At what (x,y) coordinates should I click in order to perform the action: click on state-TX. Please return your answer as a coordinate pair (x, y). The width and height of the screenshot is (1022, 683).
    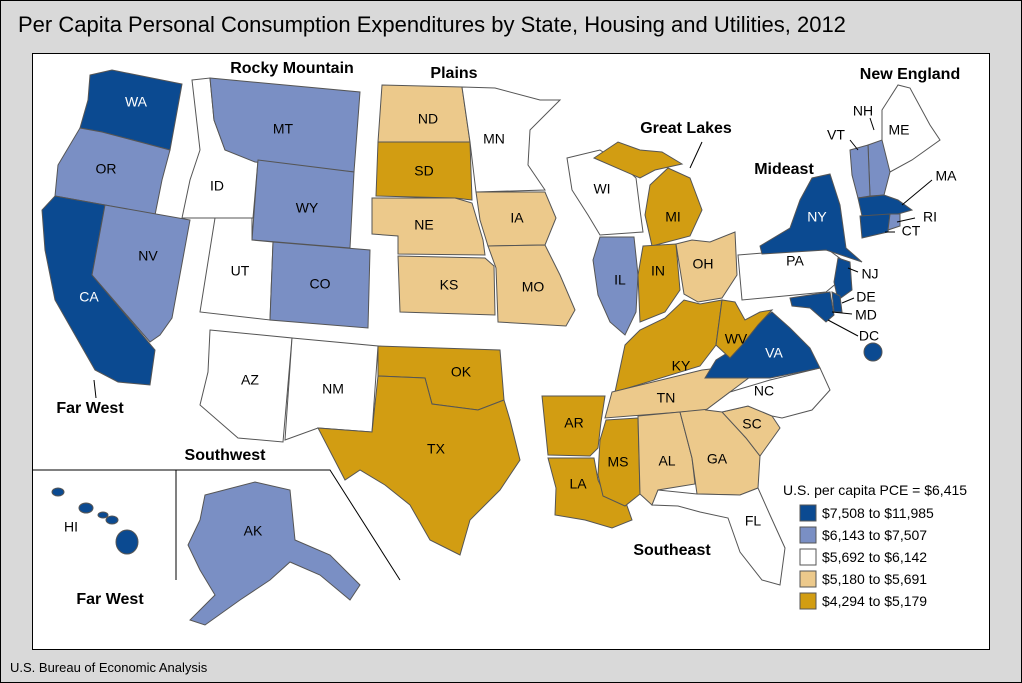
    Looking at the image, I should click on (419, 465).